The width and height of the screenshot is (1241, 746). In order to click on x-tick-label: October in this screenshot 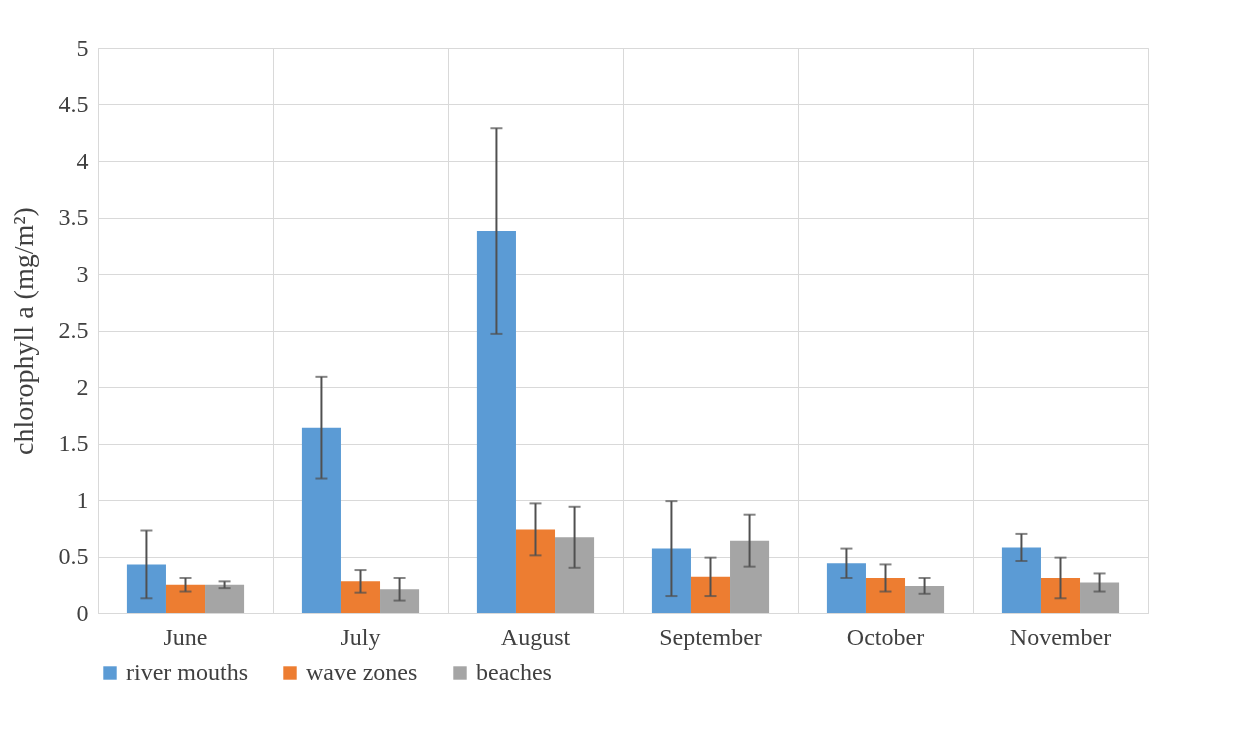, I will do `click(885, 636)`.